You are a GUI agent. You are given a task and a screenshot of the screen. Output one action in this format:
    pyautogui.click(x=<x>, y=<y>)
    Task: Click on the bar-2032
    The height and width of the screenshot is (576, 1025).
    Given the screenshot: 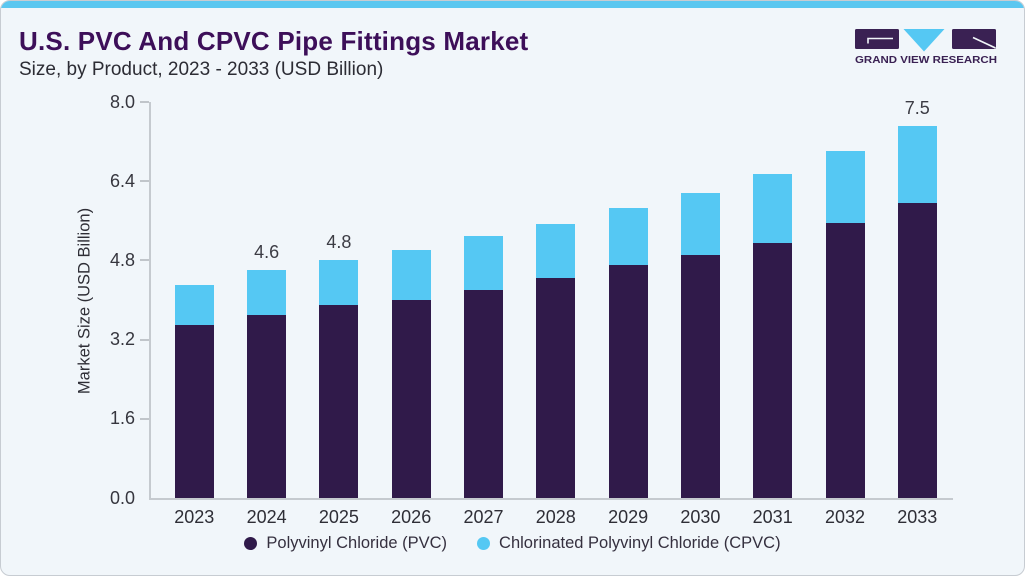 What is the action you would take?
    pyautogui.click(x=845, y=324)
    